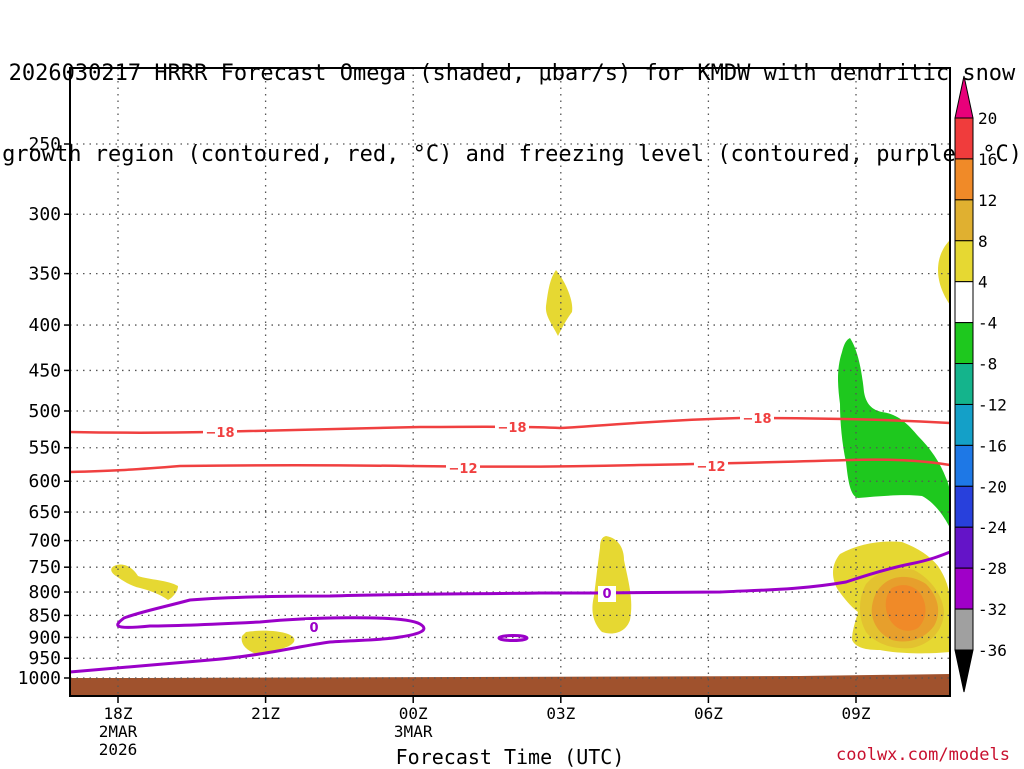 This screenshot has width=1024, height=769. Describe the element at coordinates (44, 481) in the screenshot. I see `y-tick-label: 600` at that location.